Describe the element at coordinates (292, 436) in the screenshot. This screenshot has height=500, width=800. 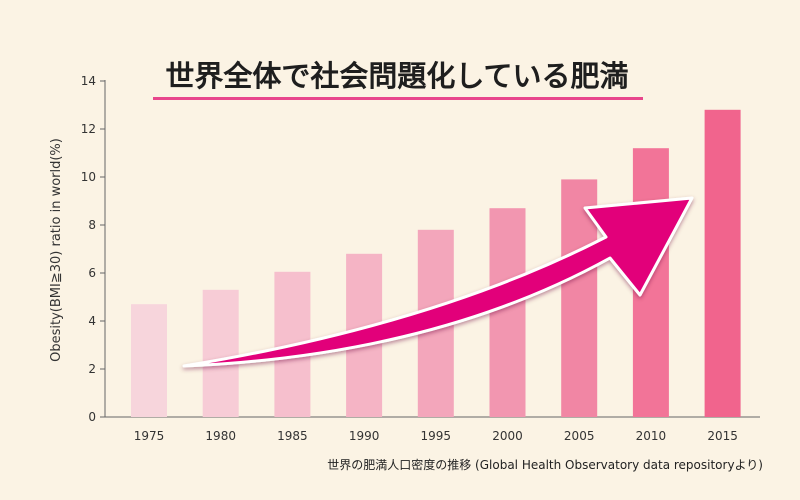
I see `x-tick-label: 1985` at that location.